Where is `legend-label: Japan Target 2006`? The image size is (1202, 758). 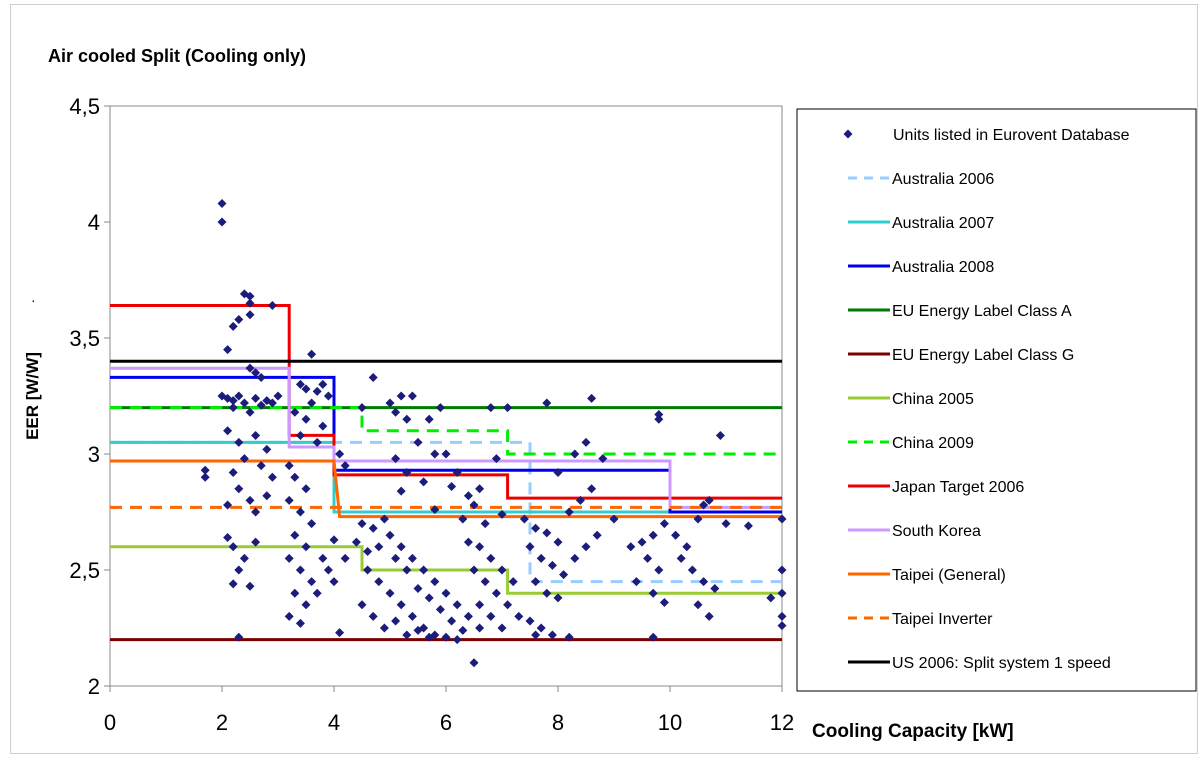
legend-label: Japan Target 2006 is located at coordinates (958, 487).